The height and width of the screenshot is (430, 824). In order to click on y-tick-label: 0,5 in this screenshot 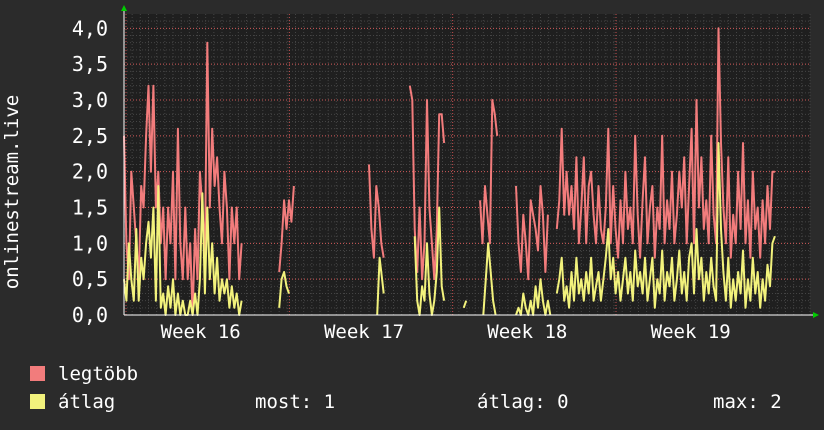, I will do `click(90, 279)`.